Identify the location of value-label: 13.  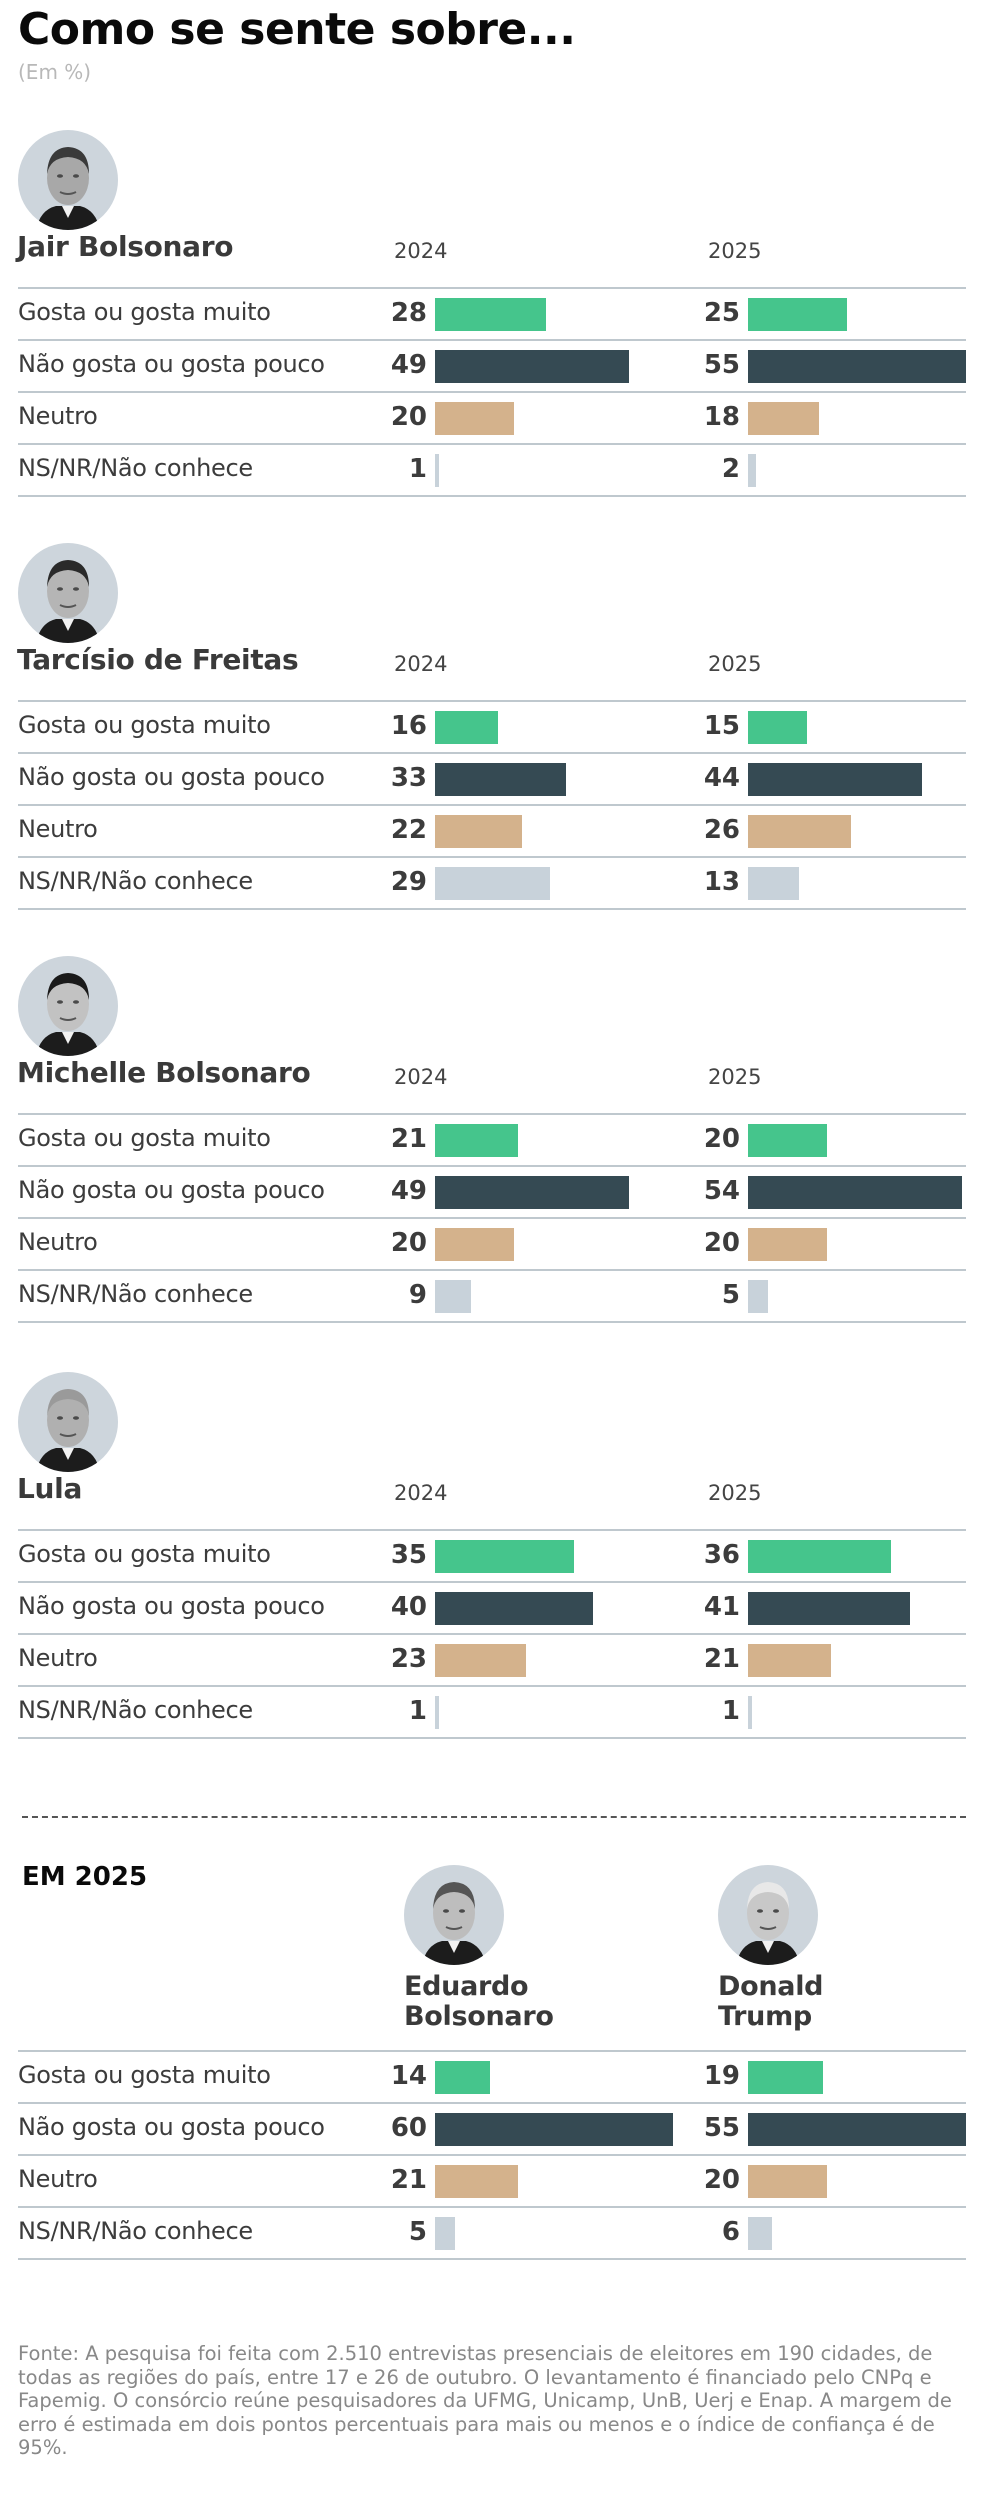
(721, 882).